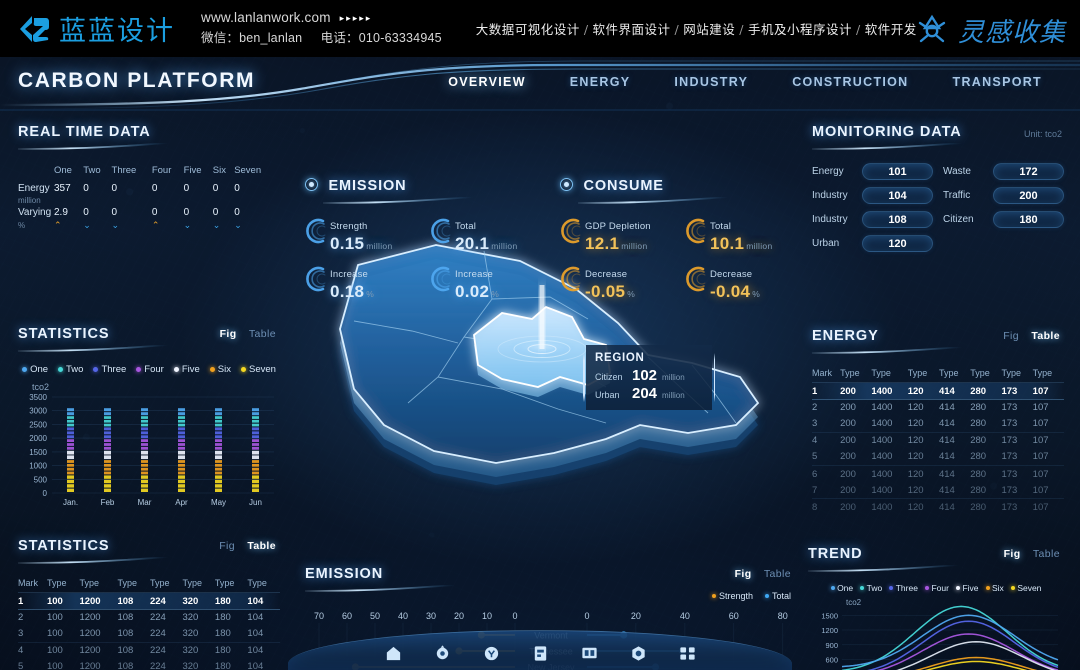 The height and width of the screenshot is (670, 1080). I want to click on nav-item-energy: ENERGY, so click(600, 82).